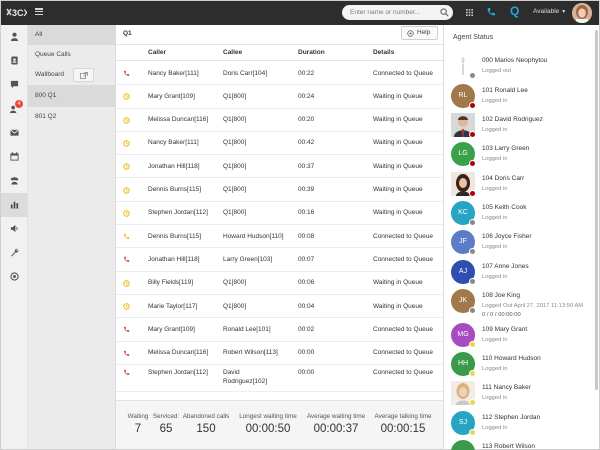  What do you see at coordinates (14, 205) in the screenshot?
I see `rail-reports` at bounding box center [14, 205].